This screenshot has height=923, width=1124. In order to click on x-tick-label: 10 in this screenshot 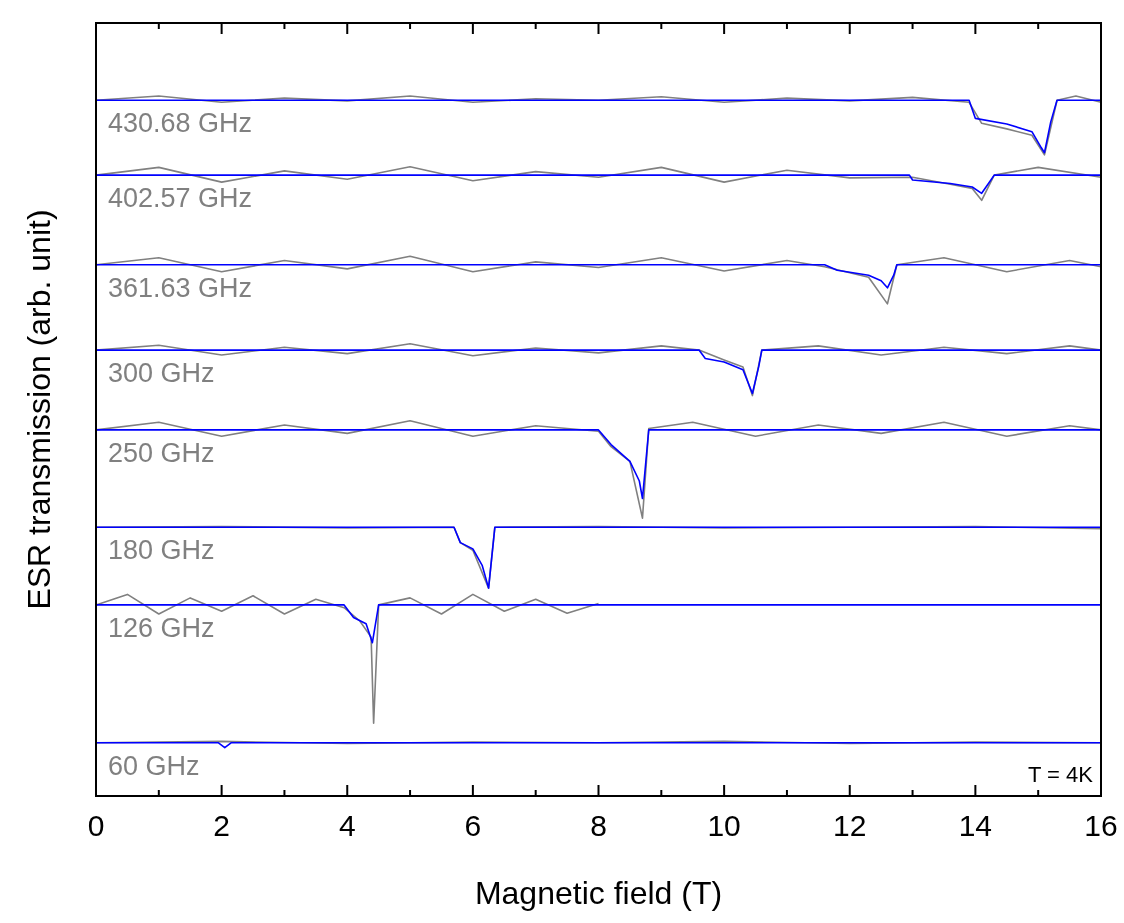, I will do `click(724, 825)`.